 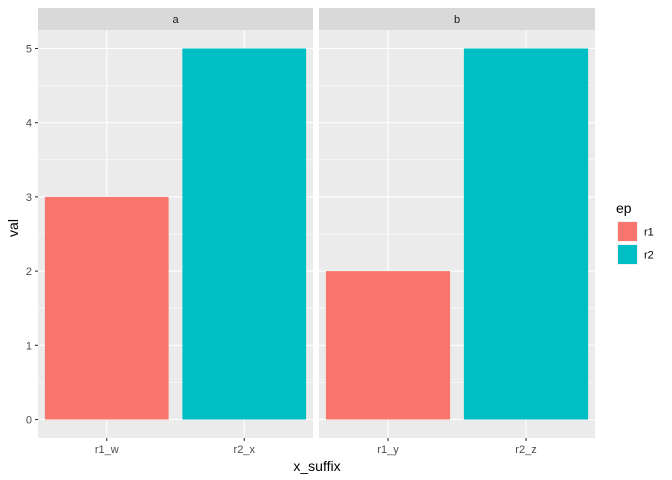 I want to click on x-tick-label: r2_x, so click(x=245, y=450).